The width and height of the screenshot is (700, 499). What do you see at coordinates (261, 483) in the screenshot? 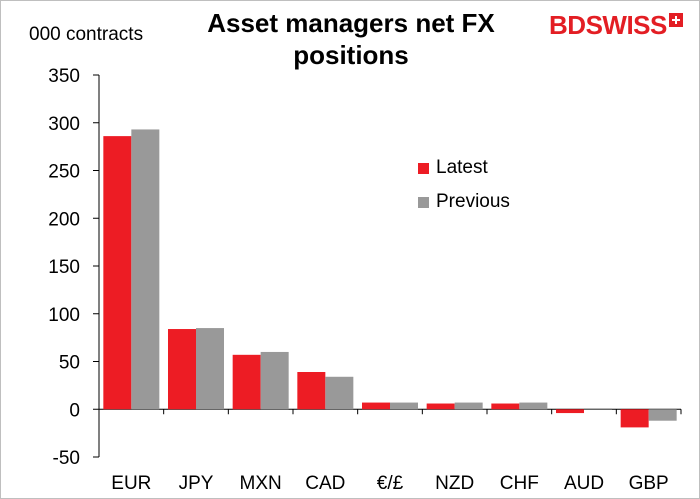
I see `x-tick-label: MXN` at bounding box center [261, 483].